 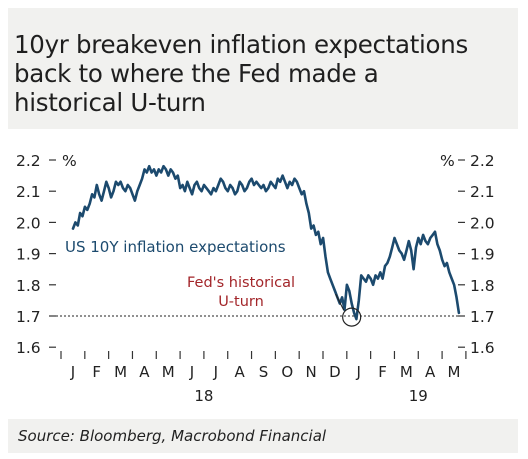 I want to click on x-year-label: 19, so click(x=418, y=396).